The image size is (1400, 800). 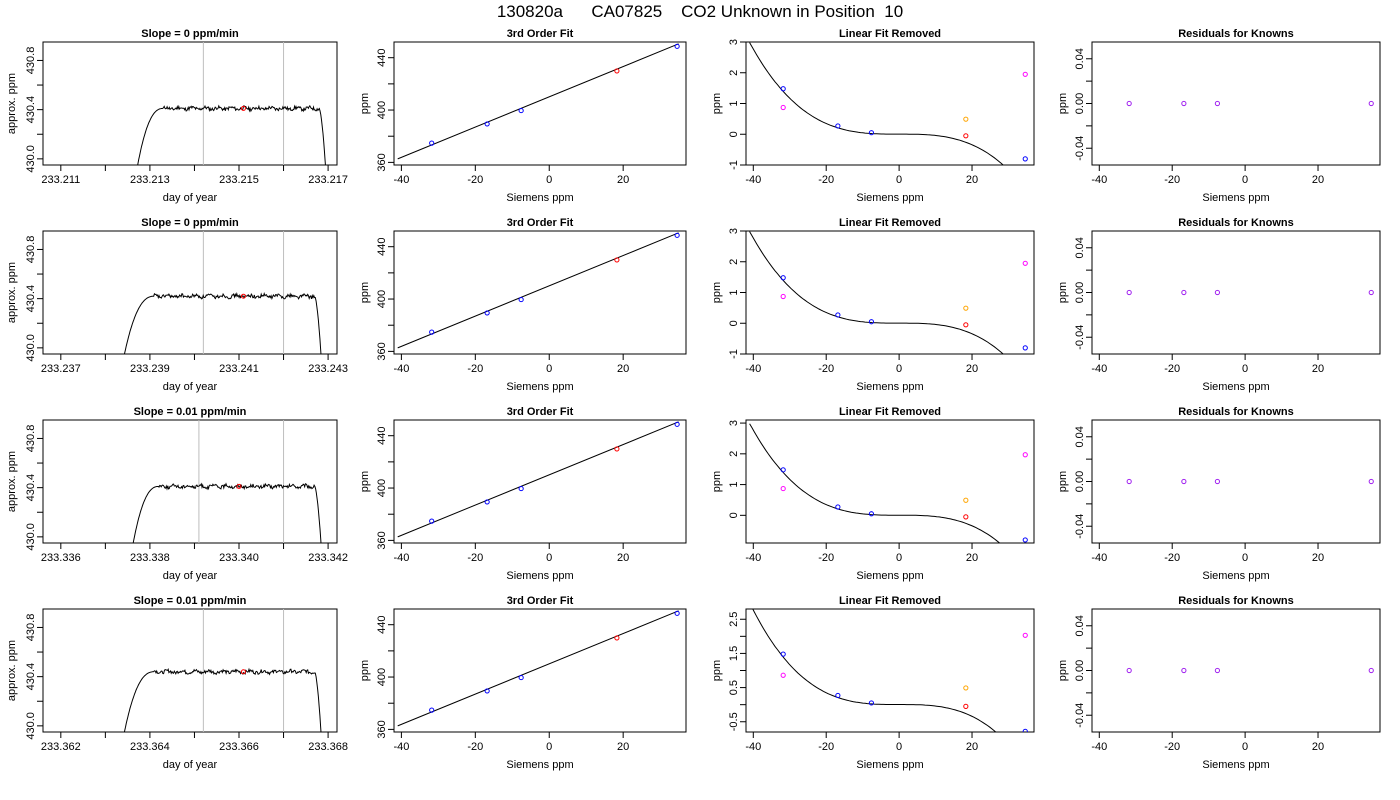 What do you see at coordinates (150, 558) in the screenshot?
I see `x-tick-label: 233.338` at bounding box center [150, 558].